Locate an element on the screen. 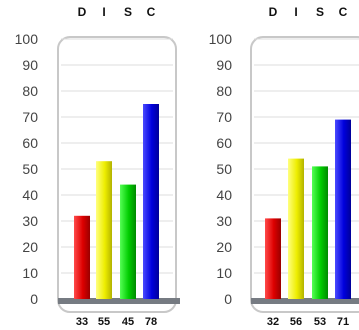  value-label: 71 is located at coordinates (343, 322).